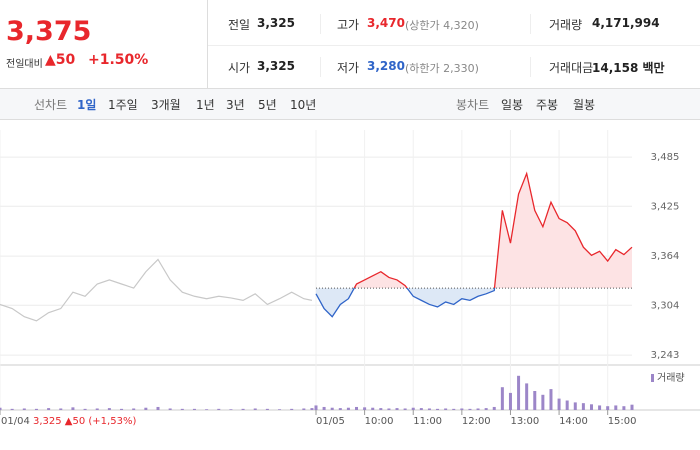 The image size is (700, 450). What do you see at coordinates (622, 421) in the screenshot?
I see `x-tick-label: 15:00` at bounding box center [622, 421].